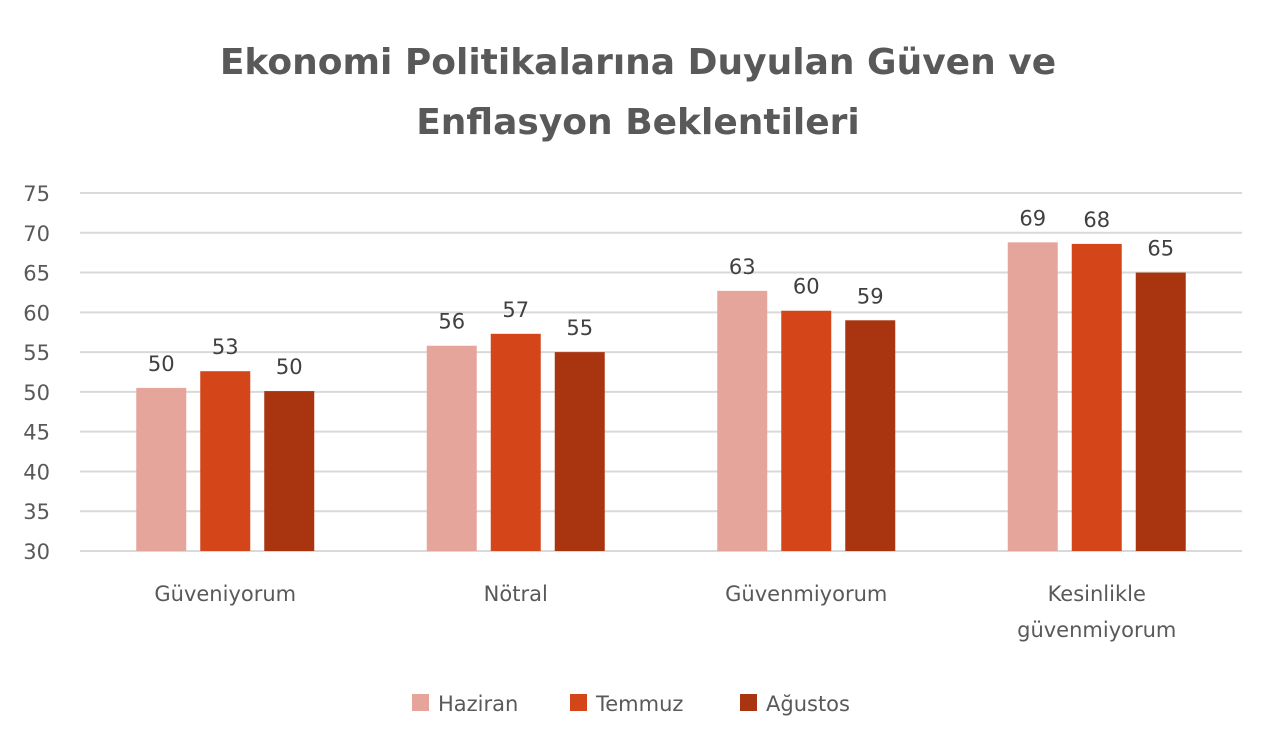 Image resolution: width=1280 pixels, height=750 pixels. I want to click on data-label: 68, so click(1096, 220).